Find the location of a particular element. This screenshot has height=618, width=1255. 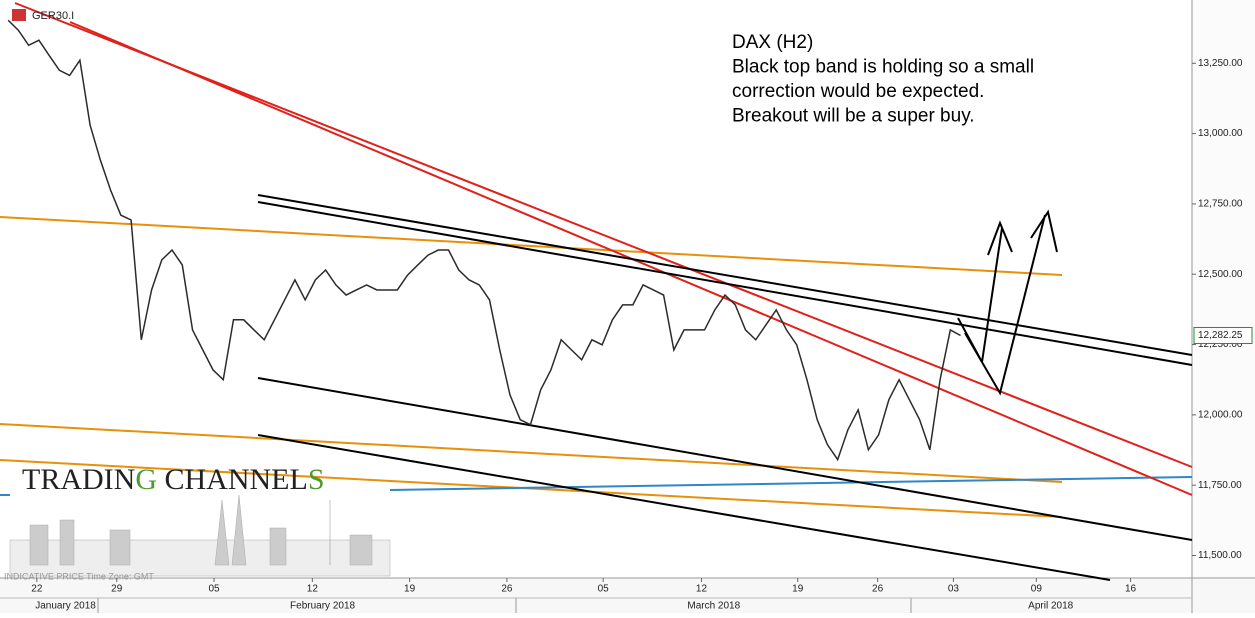

symbol: GER30.I is located at coordinates (53, 16).